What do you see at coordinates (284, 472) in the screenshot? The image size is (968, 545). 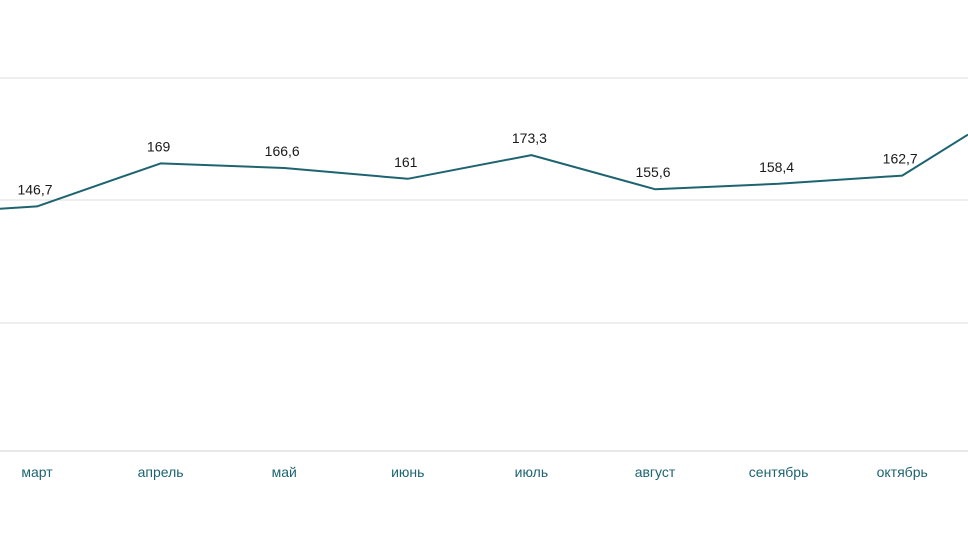 I see `x-tick-label: май` at bounding box center [284, 472].